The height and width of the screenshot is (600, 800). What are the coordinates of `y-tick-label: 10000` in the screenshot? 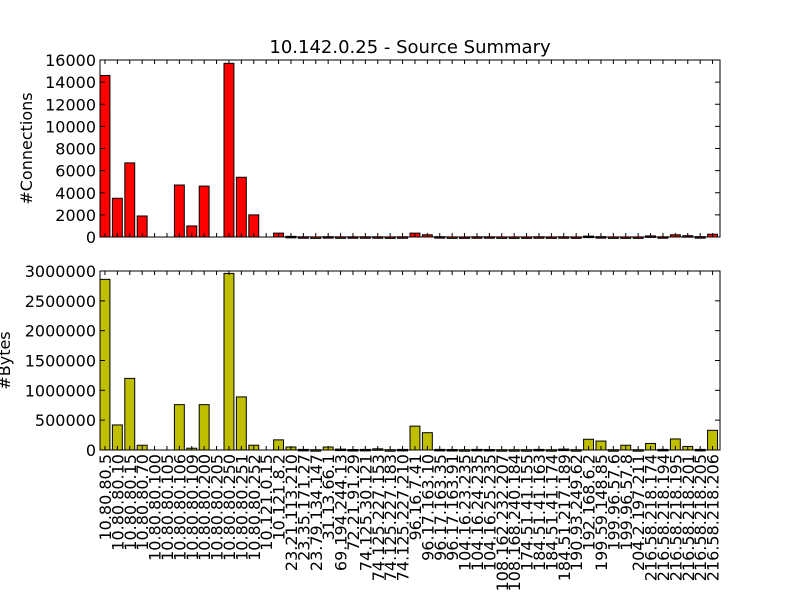 It's located at (70, 126).